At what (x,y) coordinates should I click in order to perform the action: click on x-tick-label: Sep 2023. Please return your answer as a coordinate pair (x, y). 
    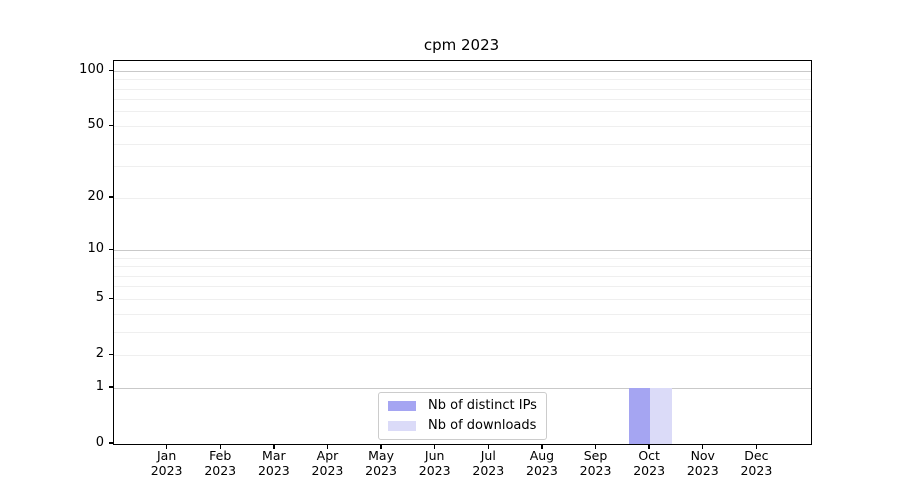
    Looking at the image, I should click on (595, 463).